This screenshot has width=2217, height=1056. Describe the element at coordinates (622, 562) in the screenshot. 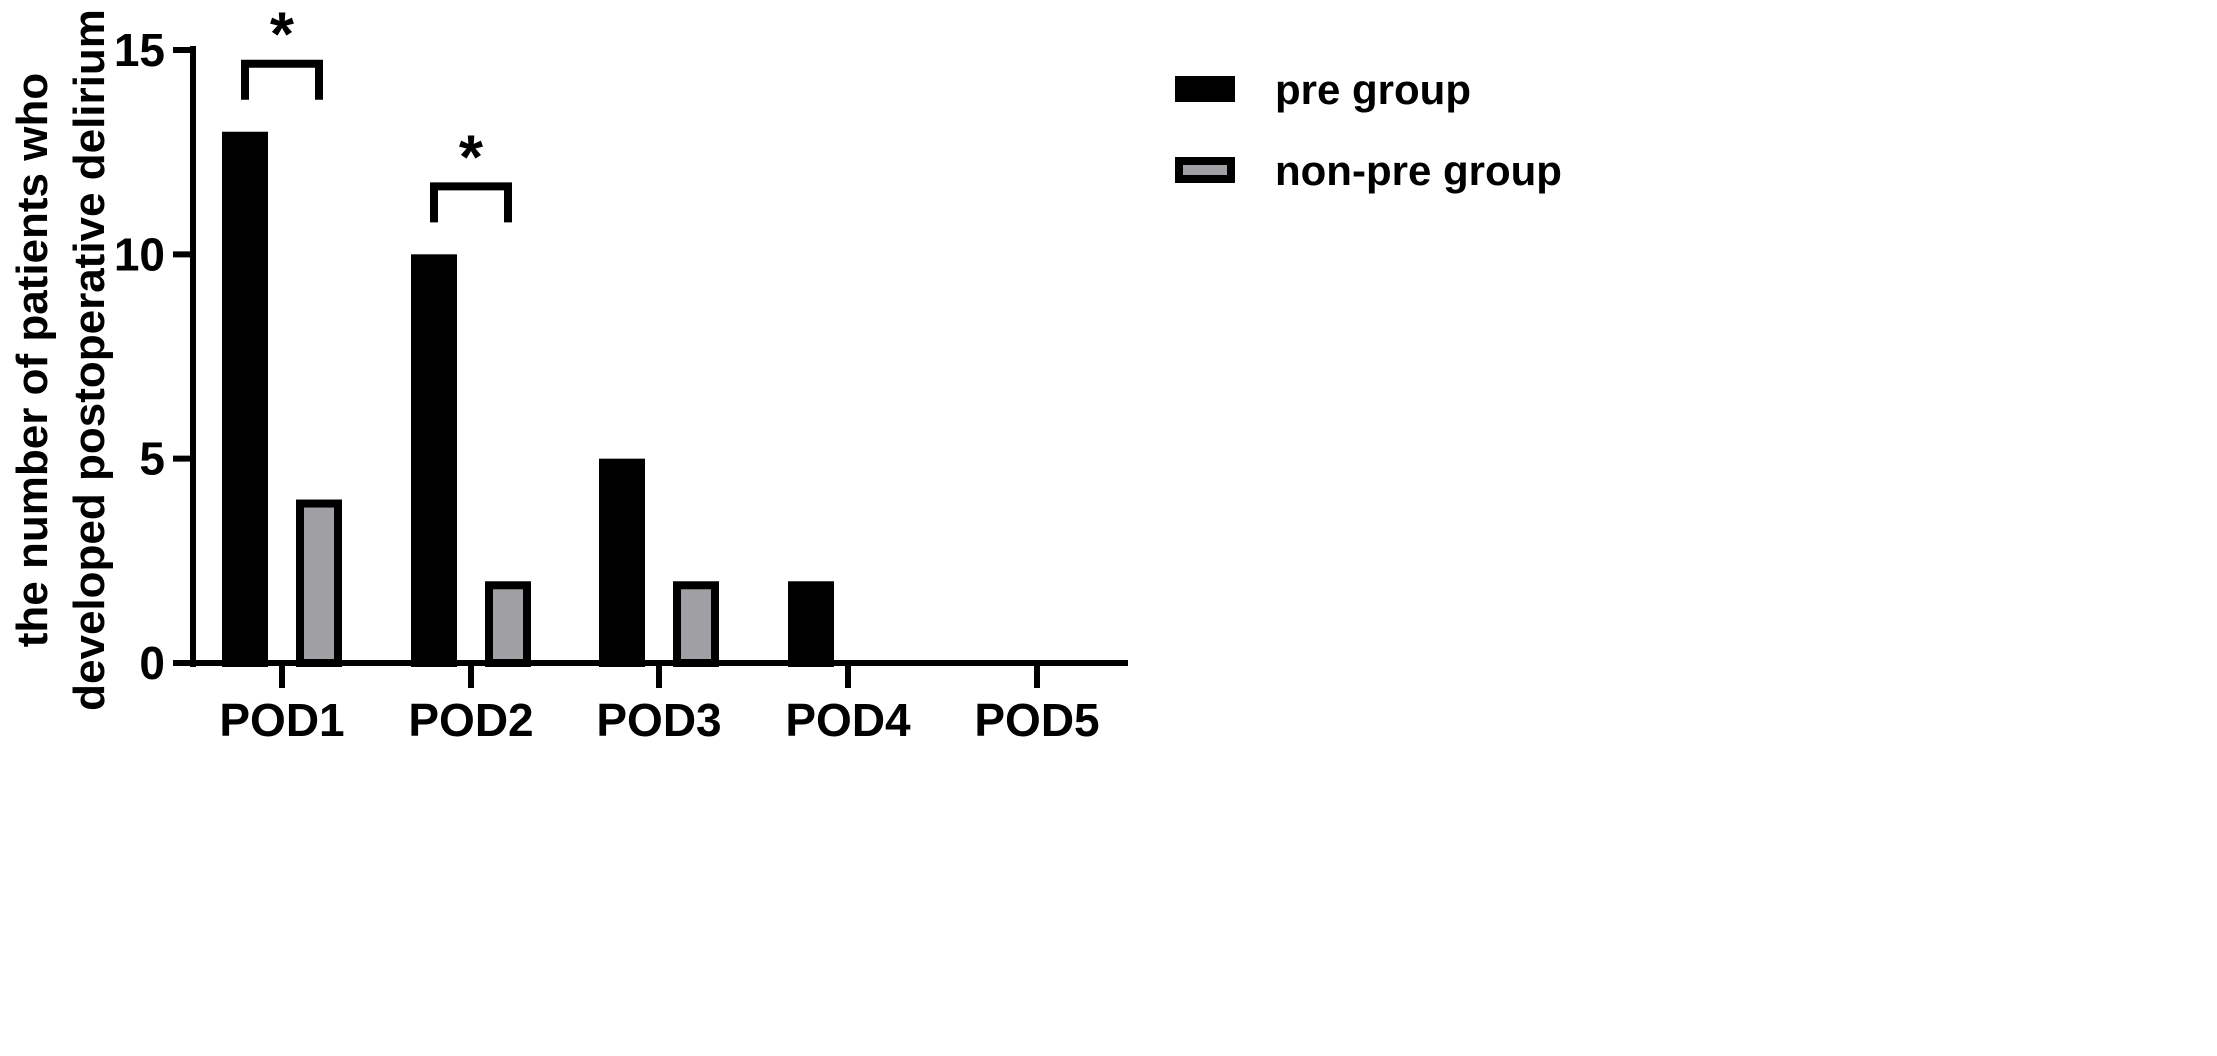

I see `bar-pre-group-pod3` at that location.